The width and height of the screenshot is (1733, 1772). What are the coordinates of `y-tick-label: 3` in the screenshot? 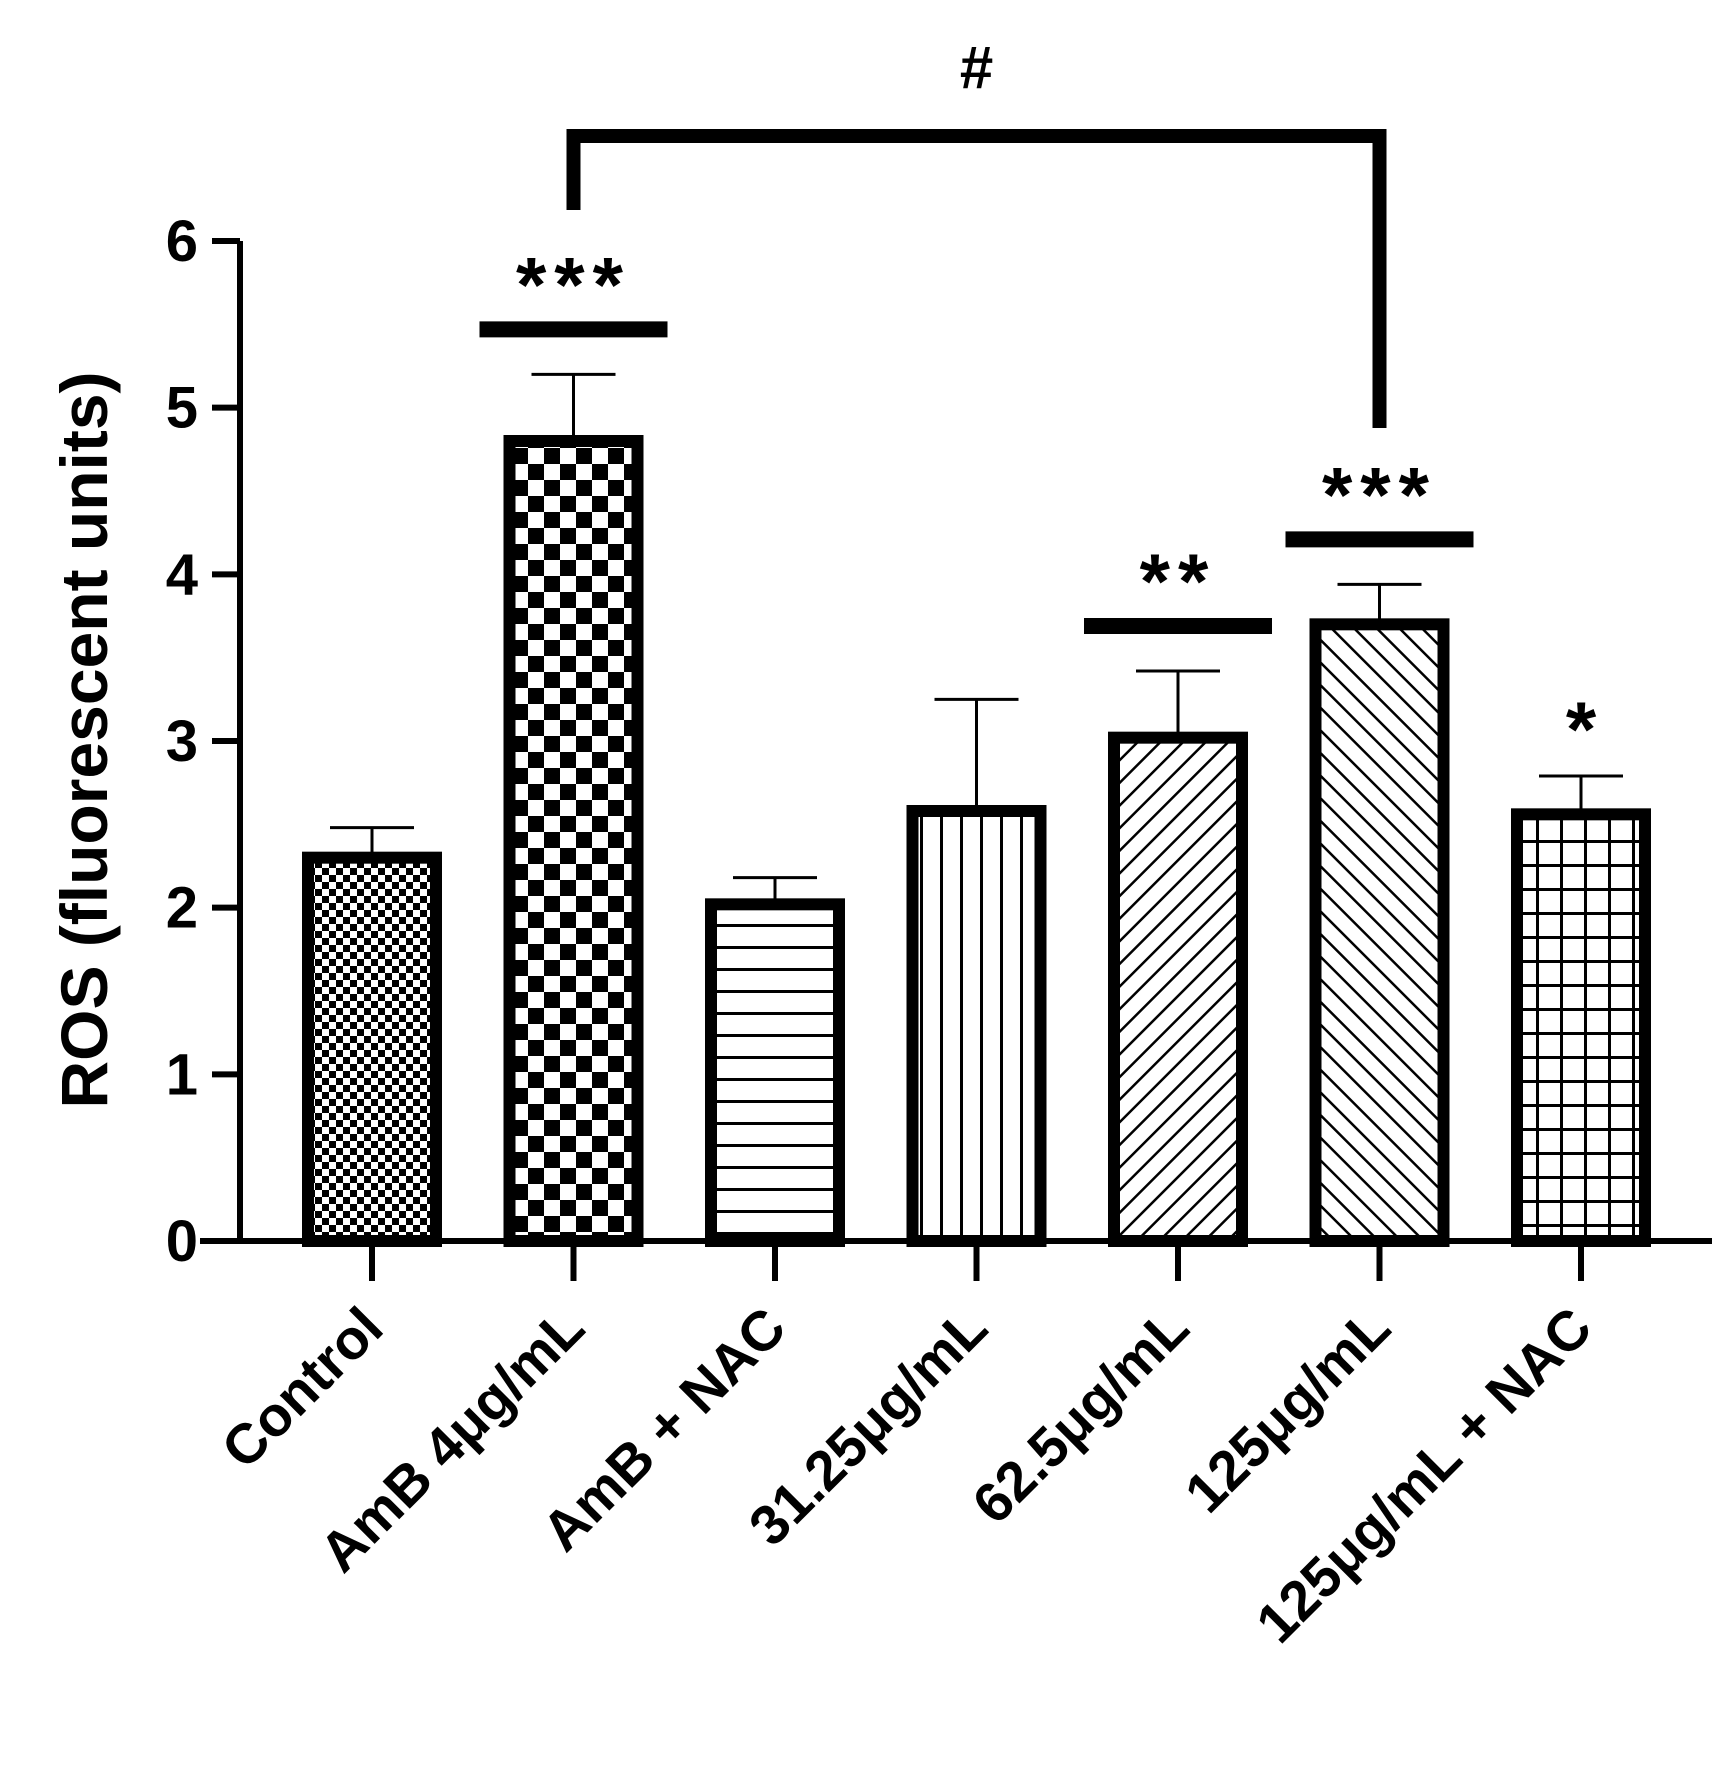 It's located at (182, 741).